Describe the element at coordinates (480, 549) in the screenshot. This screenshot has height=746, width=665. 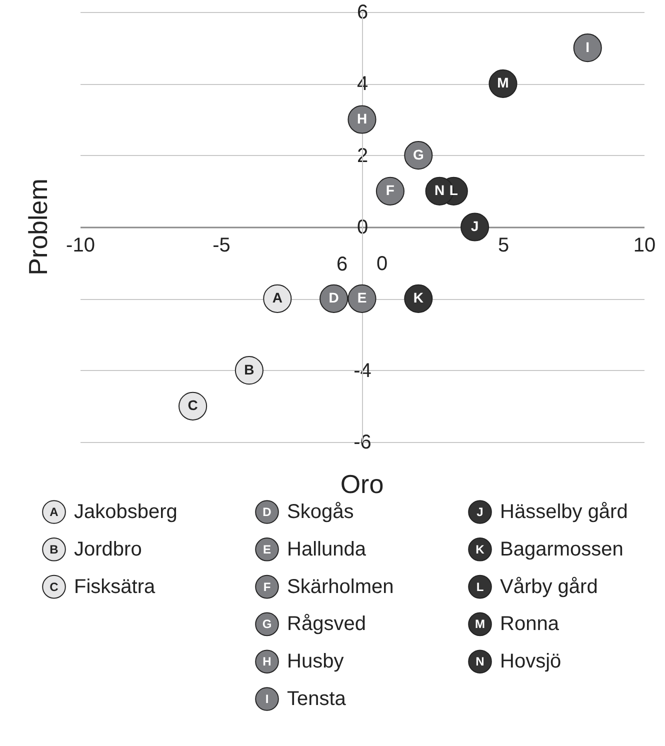
I see `text: K` at that location.